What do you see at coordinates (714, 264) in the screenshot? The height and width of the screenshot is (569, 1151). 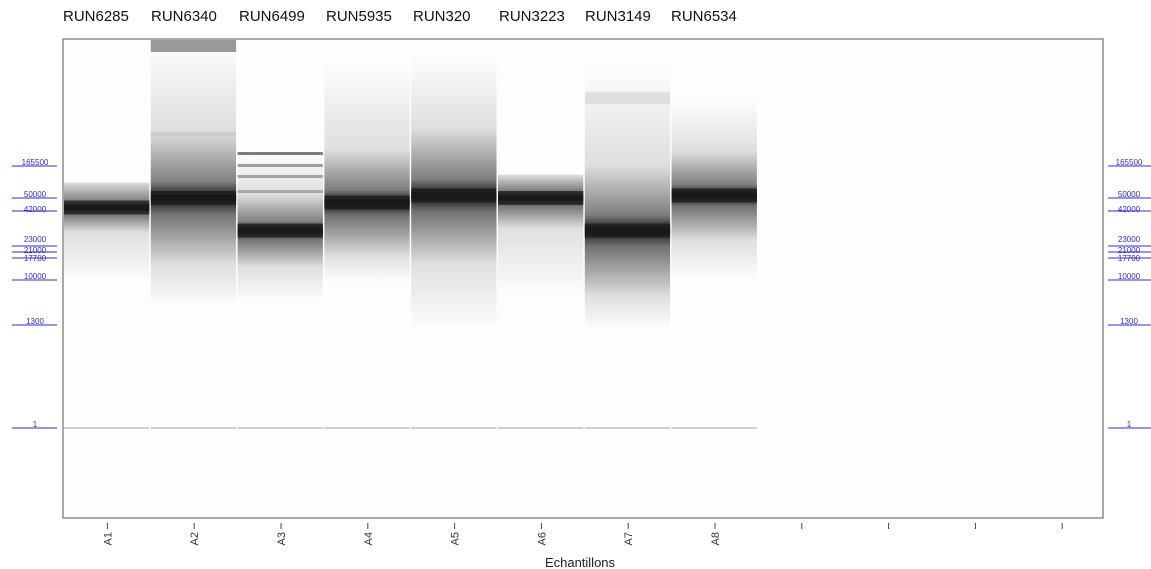 I see `lane-a8` at bounding box center [714, 264].